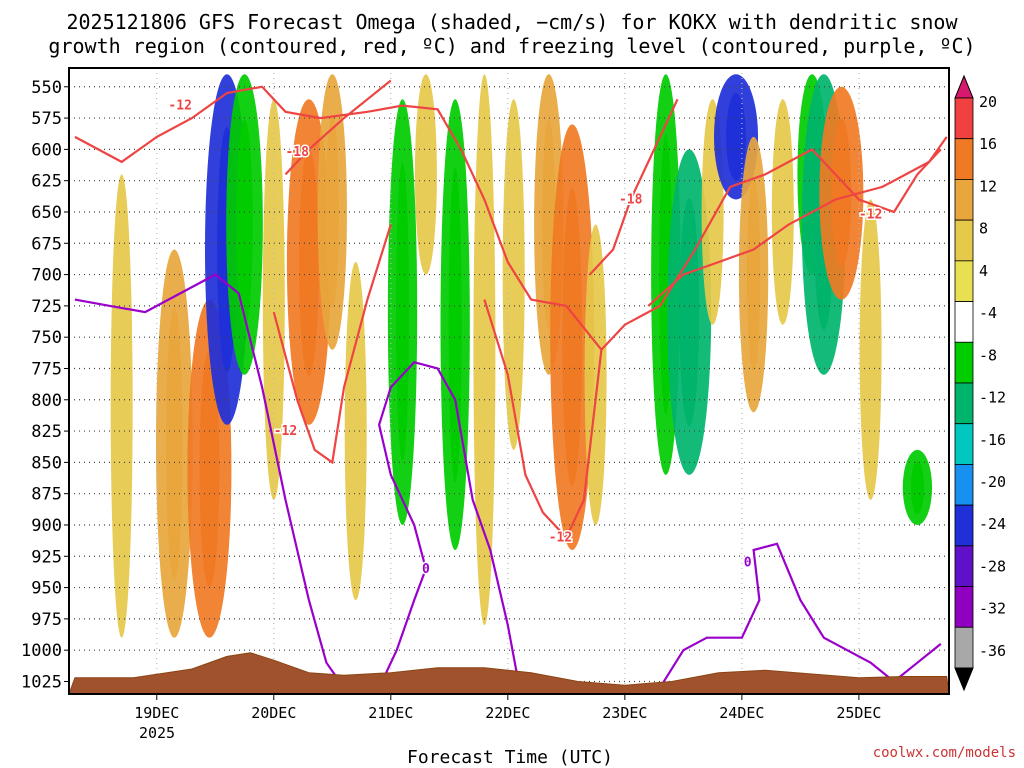  Describe the element at coordinates (46, 276) in the screenshot. I see `y-tick-label: 700` at that location.